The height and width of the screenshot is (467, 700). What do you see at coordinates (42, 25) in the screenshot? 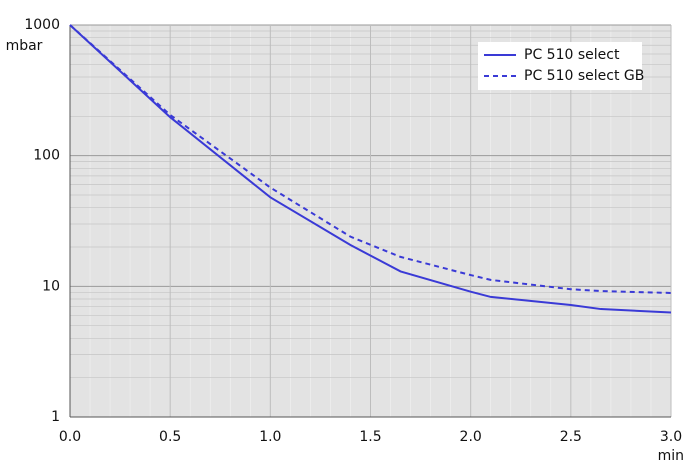
I see `y-tick-label: 1000` at bounding box center [42, 25].